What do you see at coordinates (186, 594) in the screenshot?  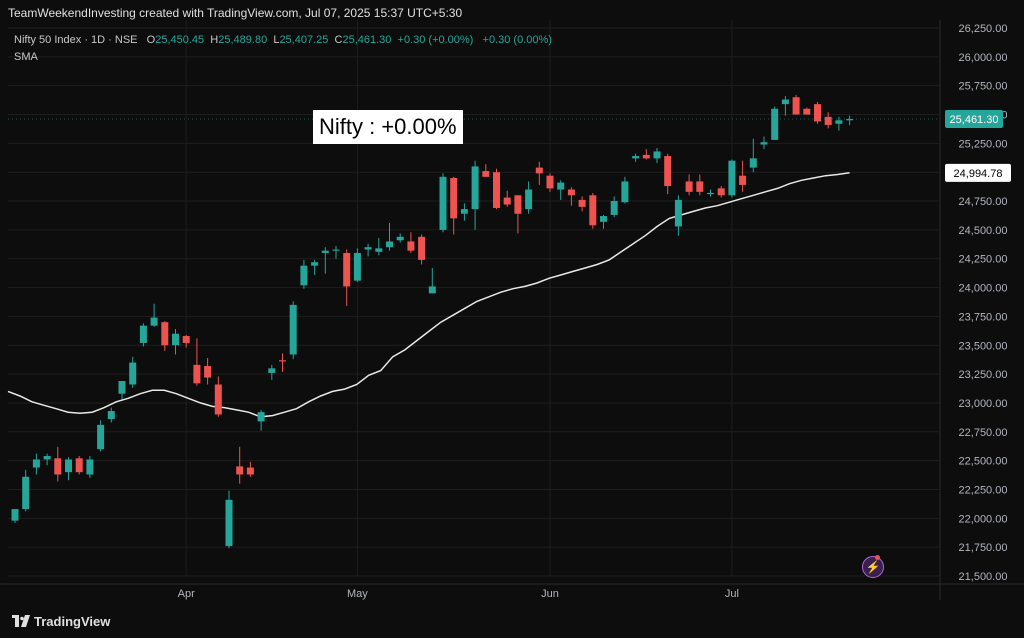 I see `x-tick-label: Apr` at bounding box center [186, 594].